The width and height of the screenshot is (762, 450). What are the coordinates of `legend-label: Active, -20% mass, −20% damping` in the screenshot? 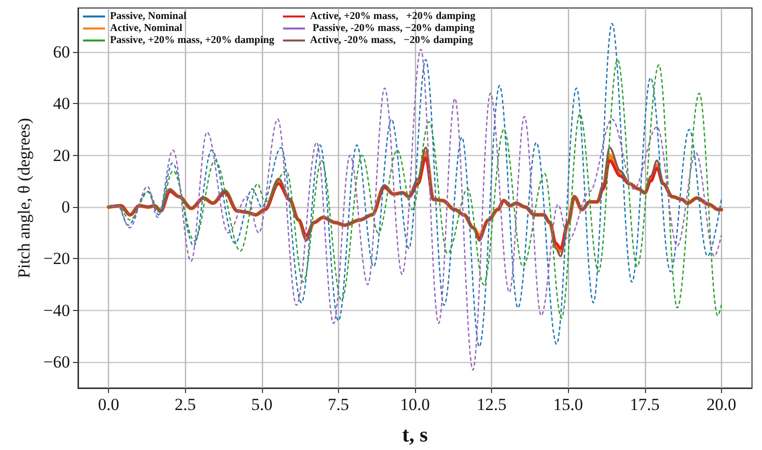 It's located at (392, 40).